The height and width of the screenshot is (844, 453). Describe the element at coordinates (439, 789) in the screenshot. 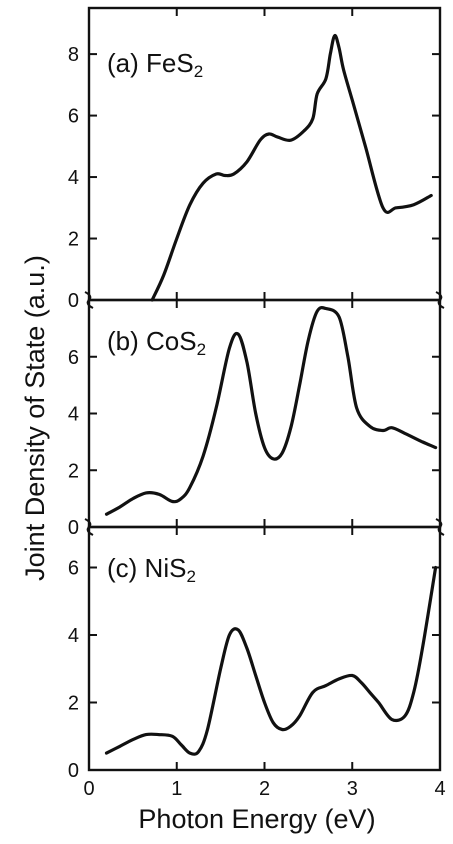

I see `x-tick-label: 4` at that location.